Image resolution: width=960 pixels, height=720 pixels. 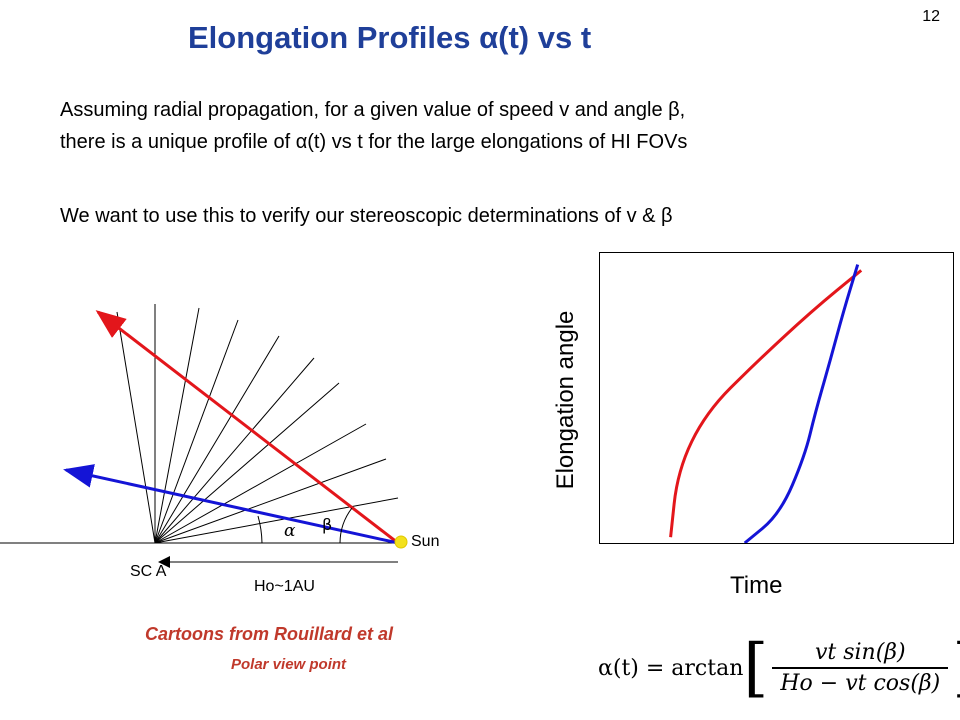 I want to click on distance-arrowhead, so click(x=164, y=562).